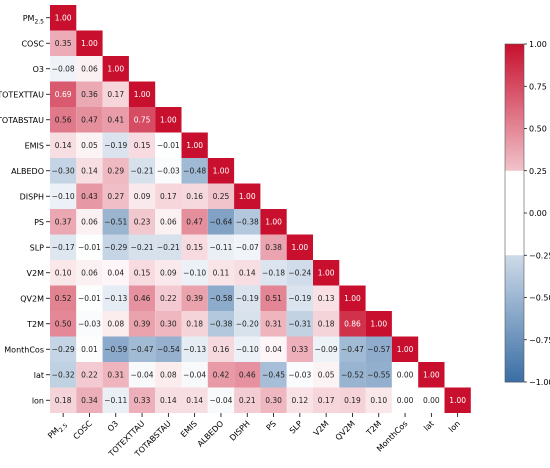 This screenshot has width=550, height=468. Describe the element at coordinates (247, 374) in the screenshot. I see `cell-value: 0.46` at that location.